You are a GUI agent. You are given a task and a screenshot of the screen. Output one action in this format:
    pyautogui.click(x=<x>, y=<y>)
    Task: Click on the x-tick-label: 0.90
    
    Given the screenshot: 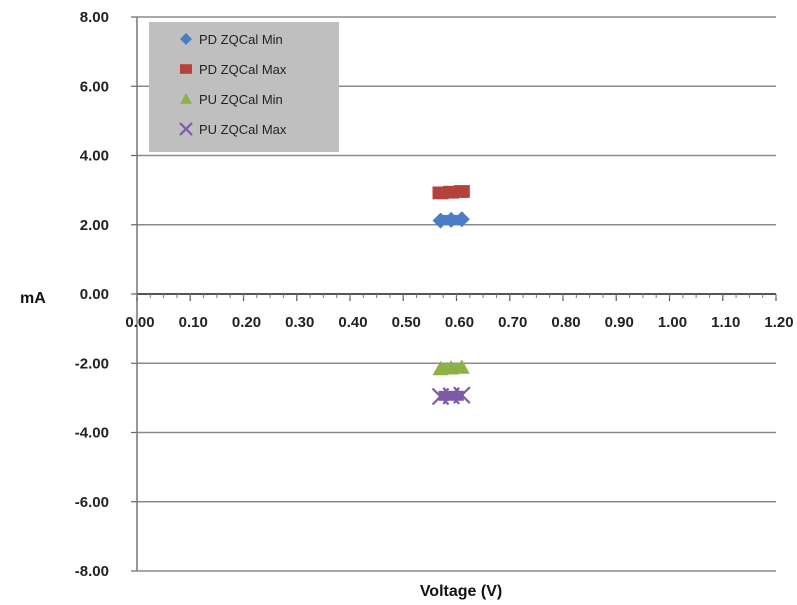 What is the action you would take?
    pyautogui.click(x=619, y=322)
    